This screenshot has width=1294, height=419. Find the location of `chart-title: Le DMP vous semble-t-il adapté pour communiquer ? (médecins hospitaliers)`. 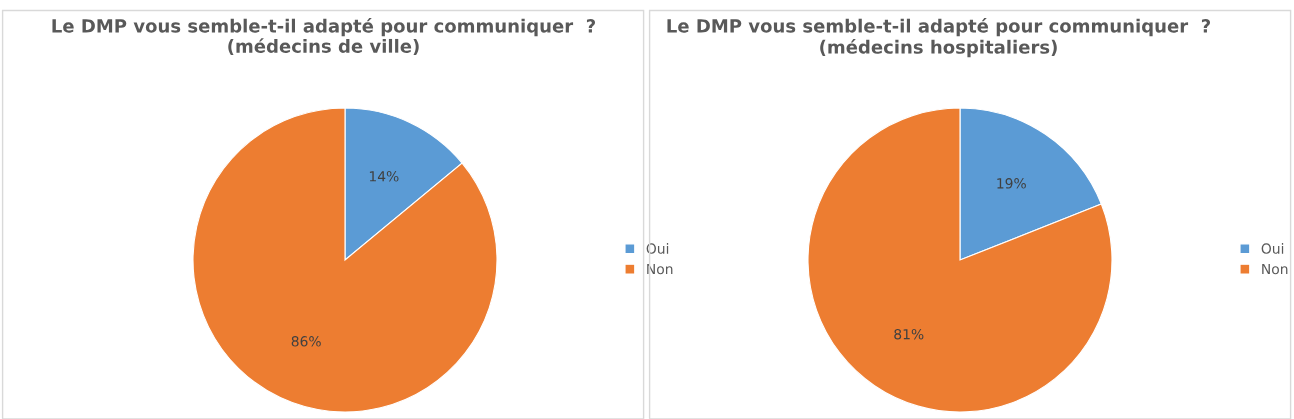

chart-title: Le DMP vous semble-t-il adapté pour communiquer ? (médecins hospitaliers) is located at coordinates (939, 38).